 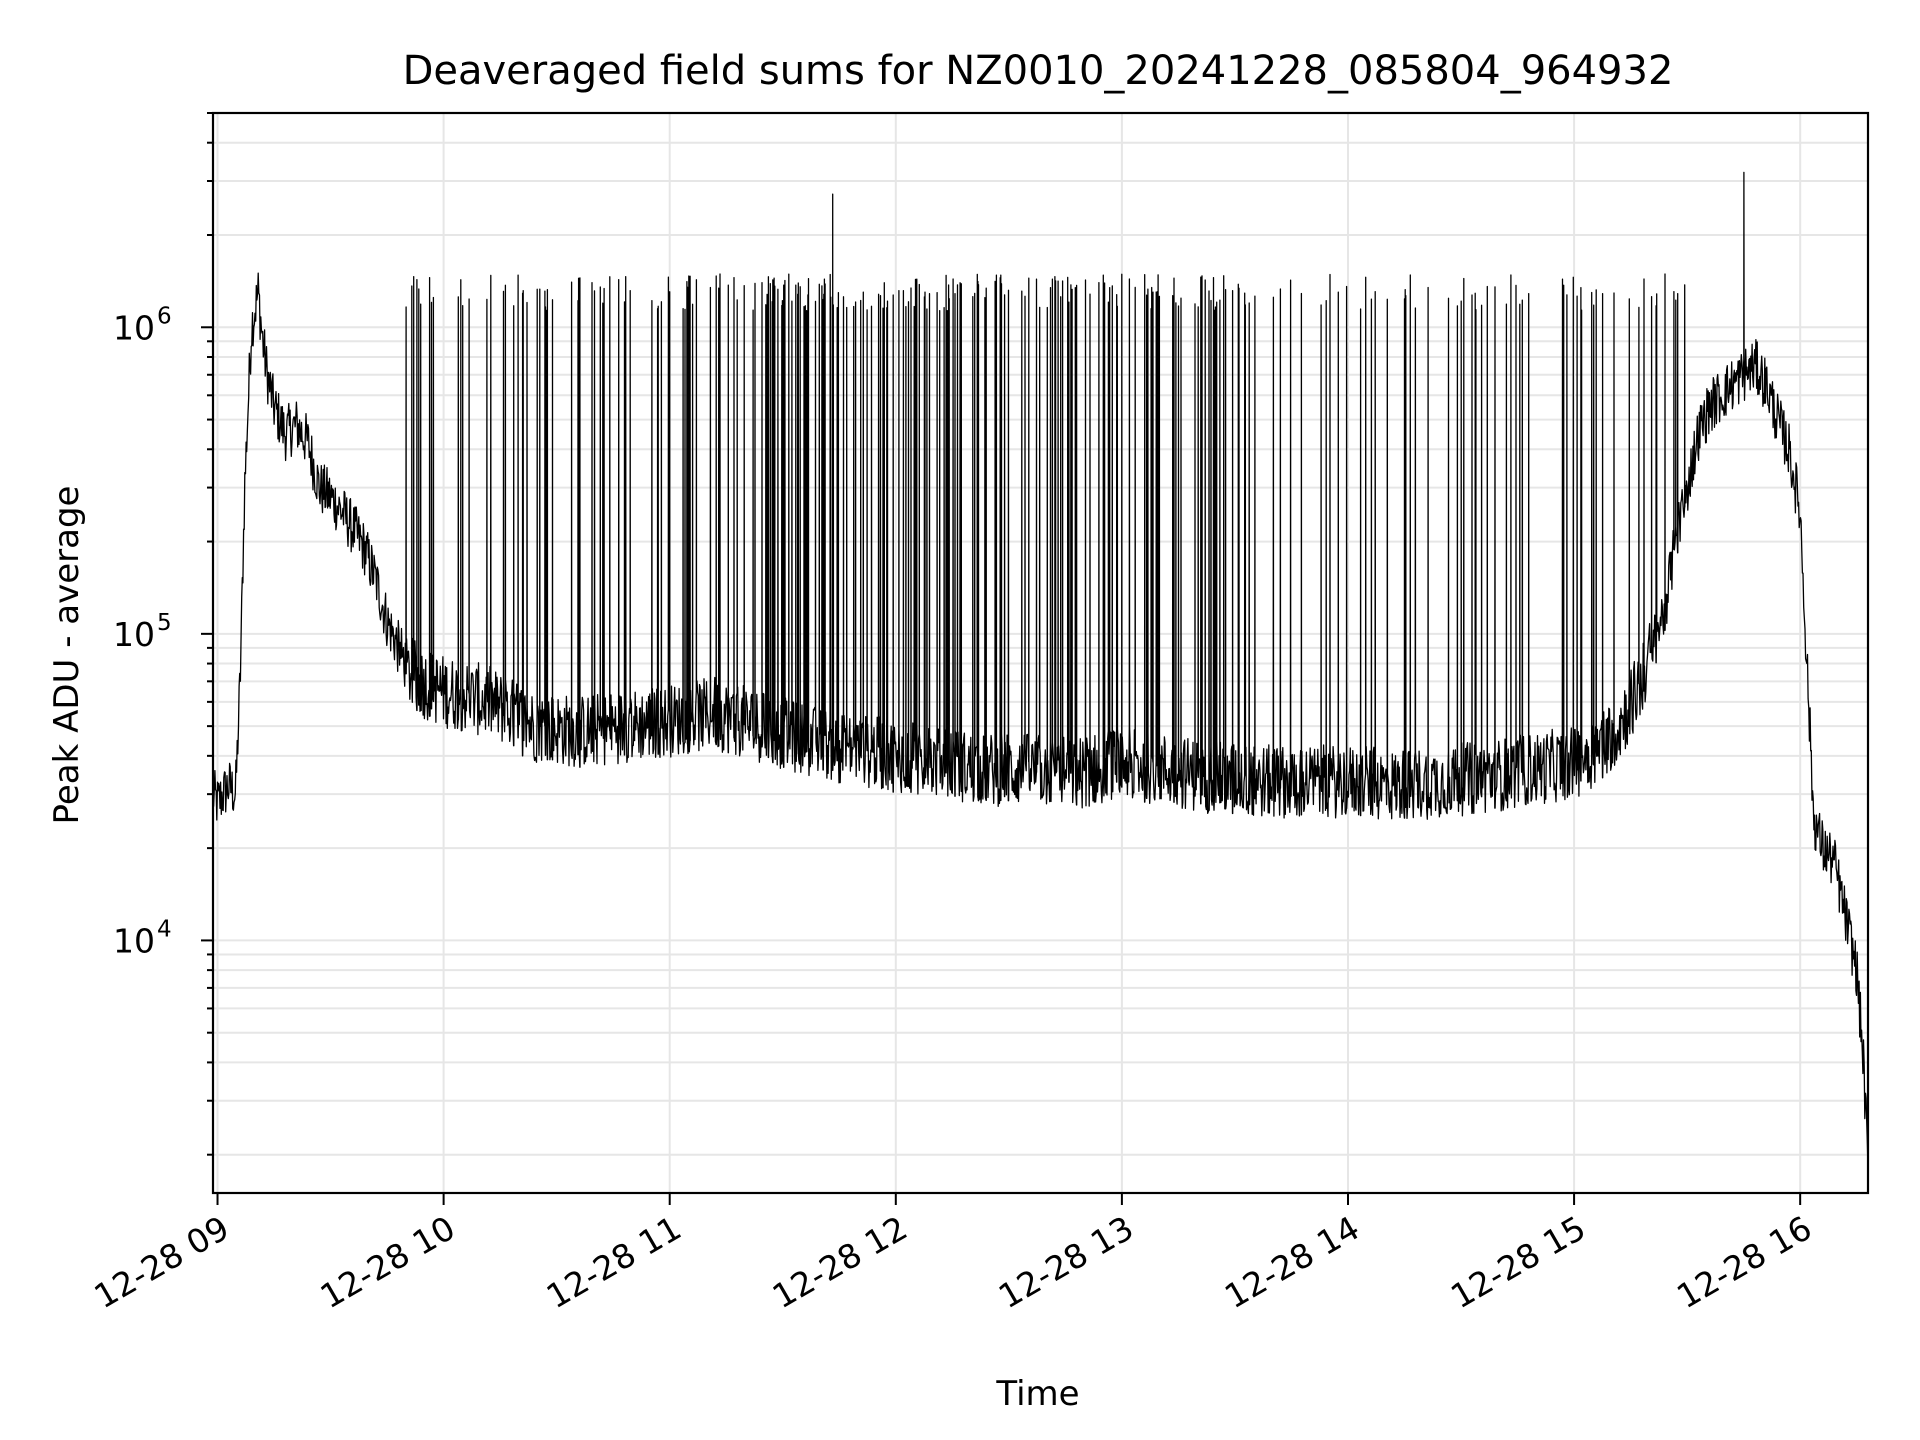 What do you see at coordinates (164, 316) in the screenshot?
I see `y-tick-label-exponent: 6` at bounding box center [164, 316].